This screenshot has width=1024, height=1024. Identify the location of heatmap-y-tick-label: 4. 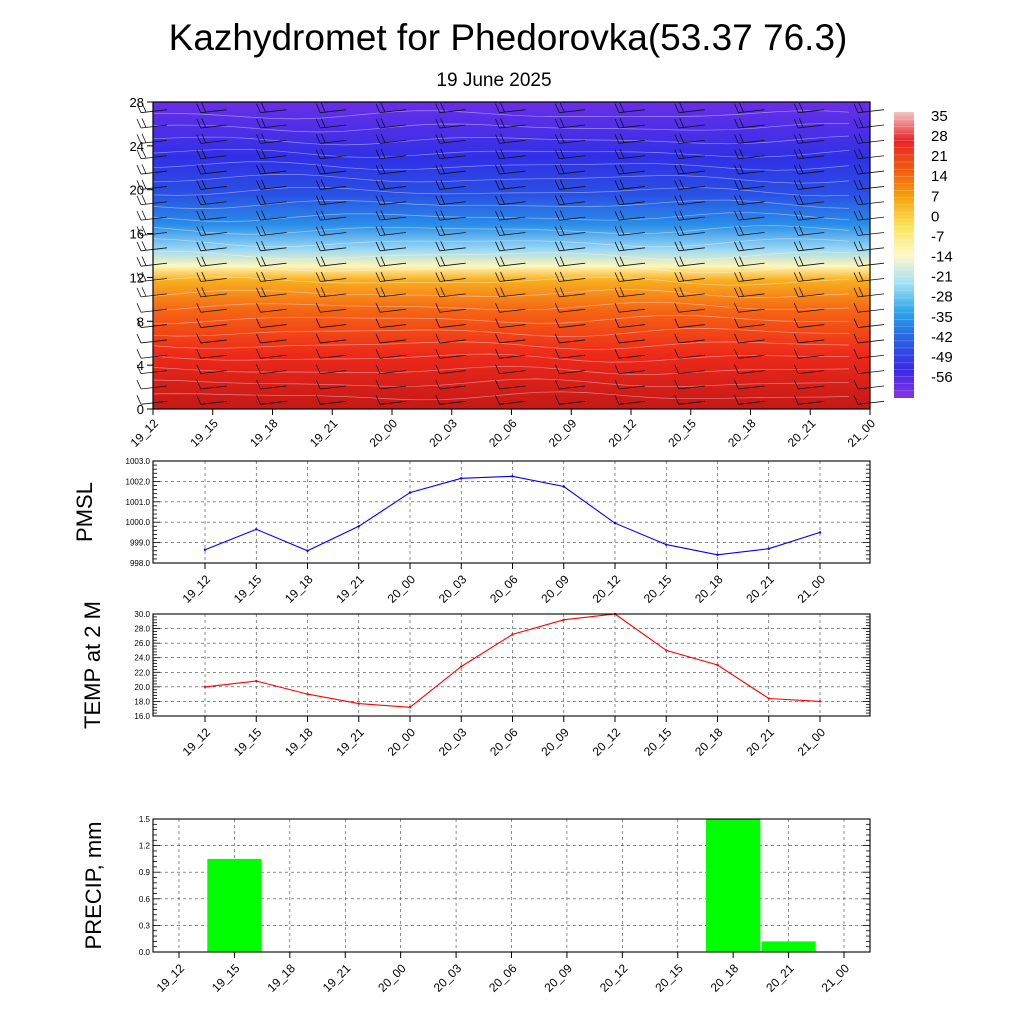
(140, 365).